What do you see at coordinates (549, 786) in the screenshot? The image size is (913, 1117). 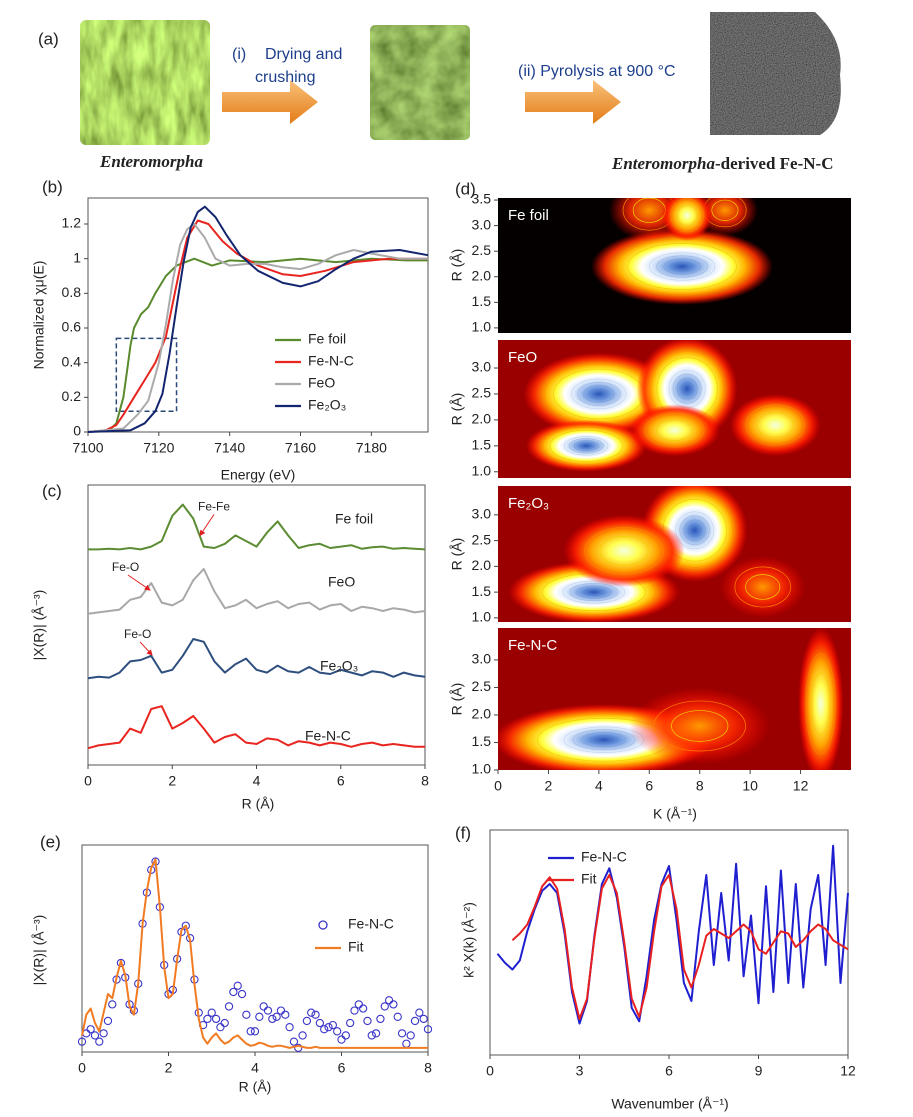 I see `x-tick-label: 2` at bounding box center [549, 786].